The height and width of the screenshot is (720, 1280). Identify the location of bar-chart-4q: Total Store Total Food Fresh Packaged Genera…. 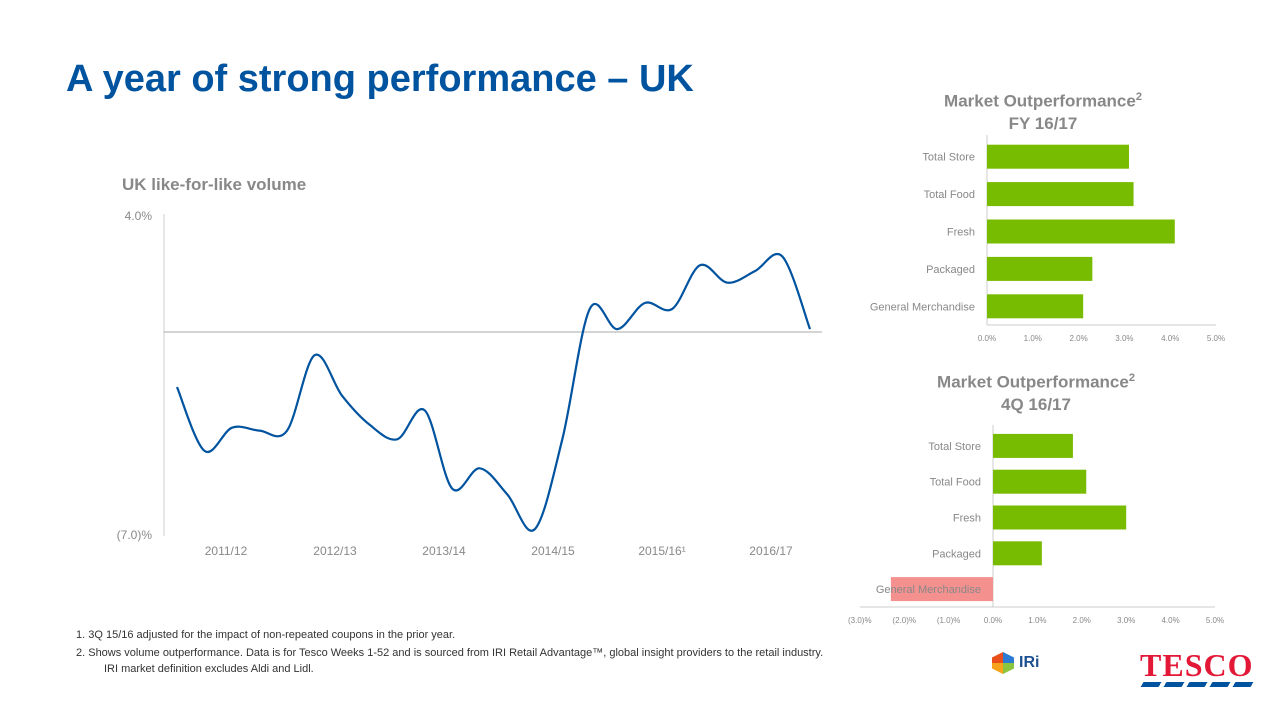
(1036, 525).